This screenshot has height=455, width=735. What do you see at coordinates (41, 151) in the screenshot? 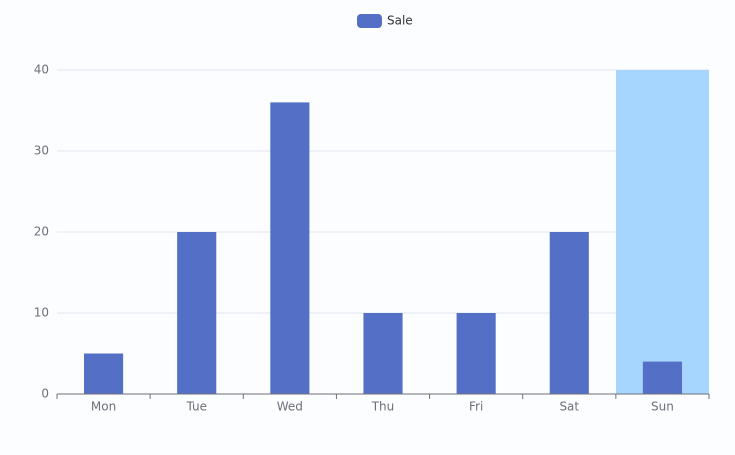
I see `y-tick-label: 30` at bounding box center [41, 151].